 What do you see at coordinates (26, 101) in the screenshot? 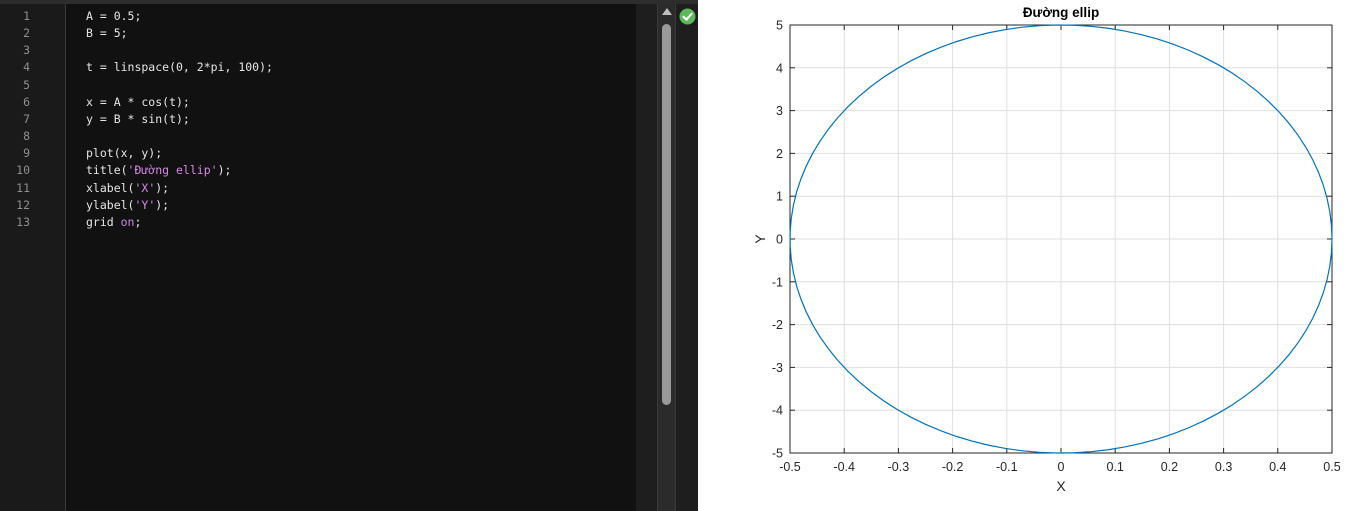
I see `line-number: 6` at bounding box center [26, 101].